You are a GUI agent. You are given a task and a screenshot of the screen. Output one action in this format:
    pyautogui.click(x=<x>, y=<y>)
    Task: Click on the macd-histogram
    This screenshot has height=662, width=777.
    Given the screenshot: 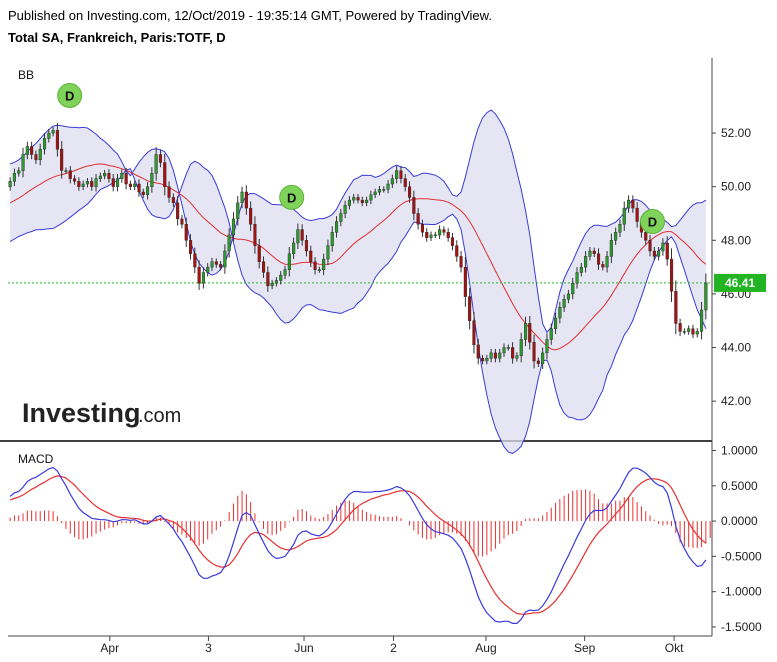 What is the action you would take?
    pyautogui.click(x=360, y=523)
    